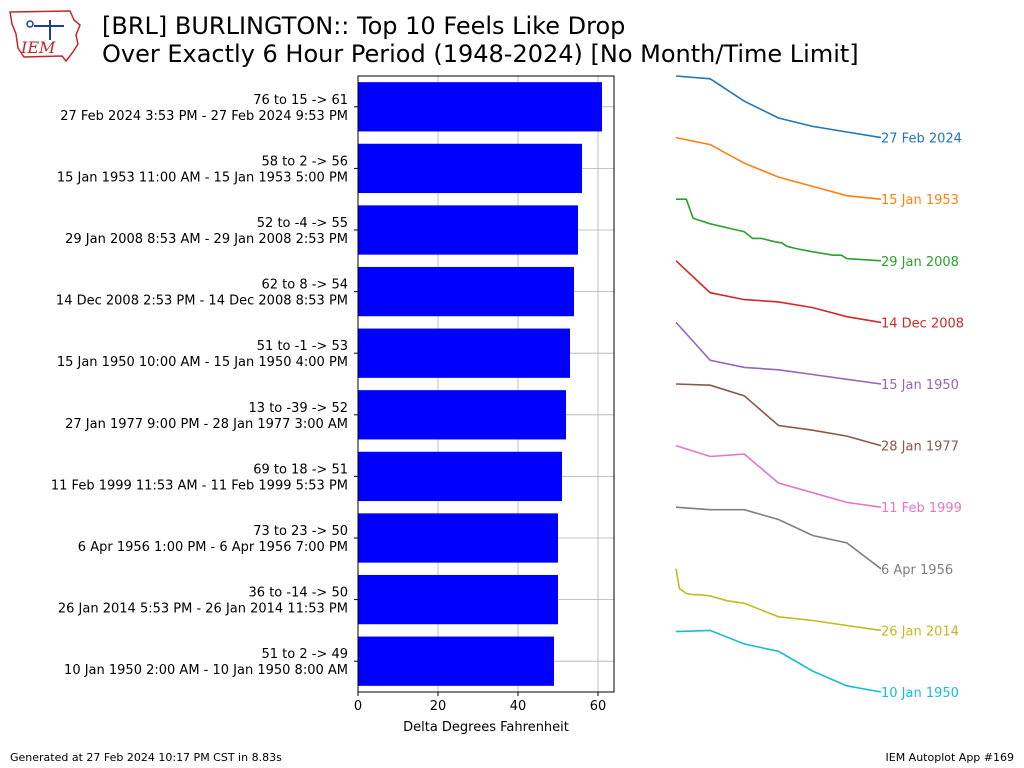 This screenshot has width=1024, height=768. Describe the element at coordinates (438, 706) in the screenshot. I see `x-tick-label: 20` at that location.